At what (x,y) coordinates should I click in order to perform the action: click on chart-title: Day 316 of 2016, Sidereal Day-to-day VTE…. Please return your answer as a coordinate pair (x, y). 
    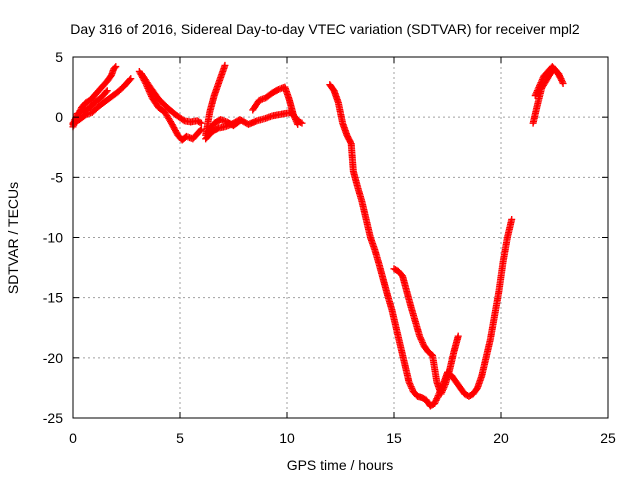
    Looking at the image, I should click on (325, 29).